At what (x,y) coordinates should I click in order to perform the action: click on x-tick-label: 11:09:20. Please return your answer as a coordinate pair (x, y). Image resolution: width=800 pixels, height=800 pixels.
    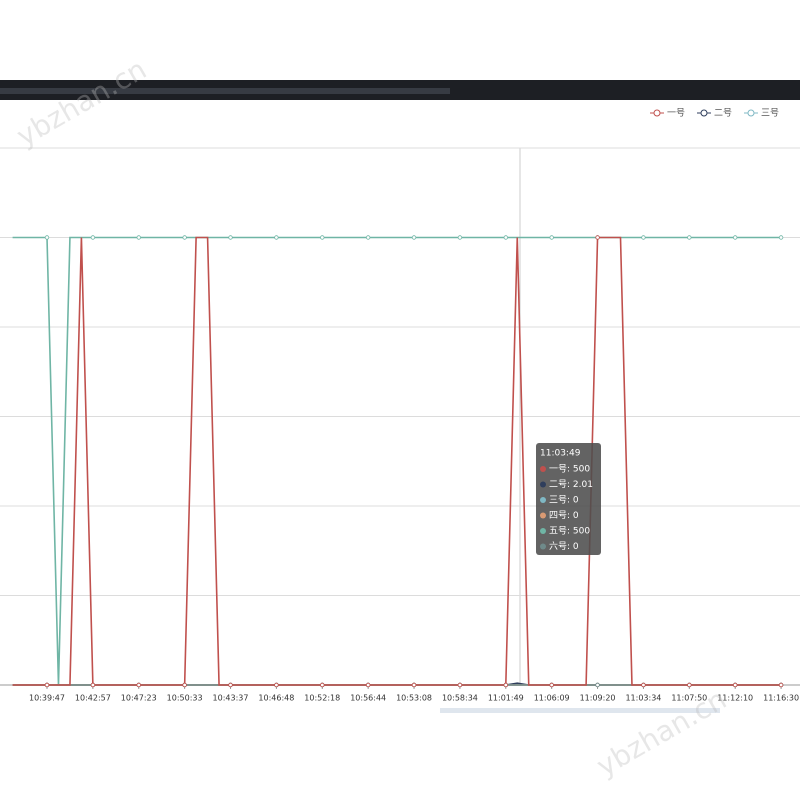
    Looking at the image, I should click on (598, 698).